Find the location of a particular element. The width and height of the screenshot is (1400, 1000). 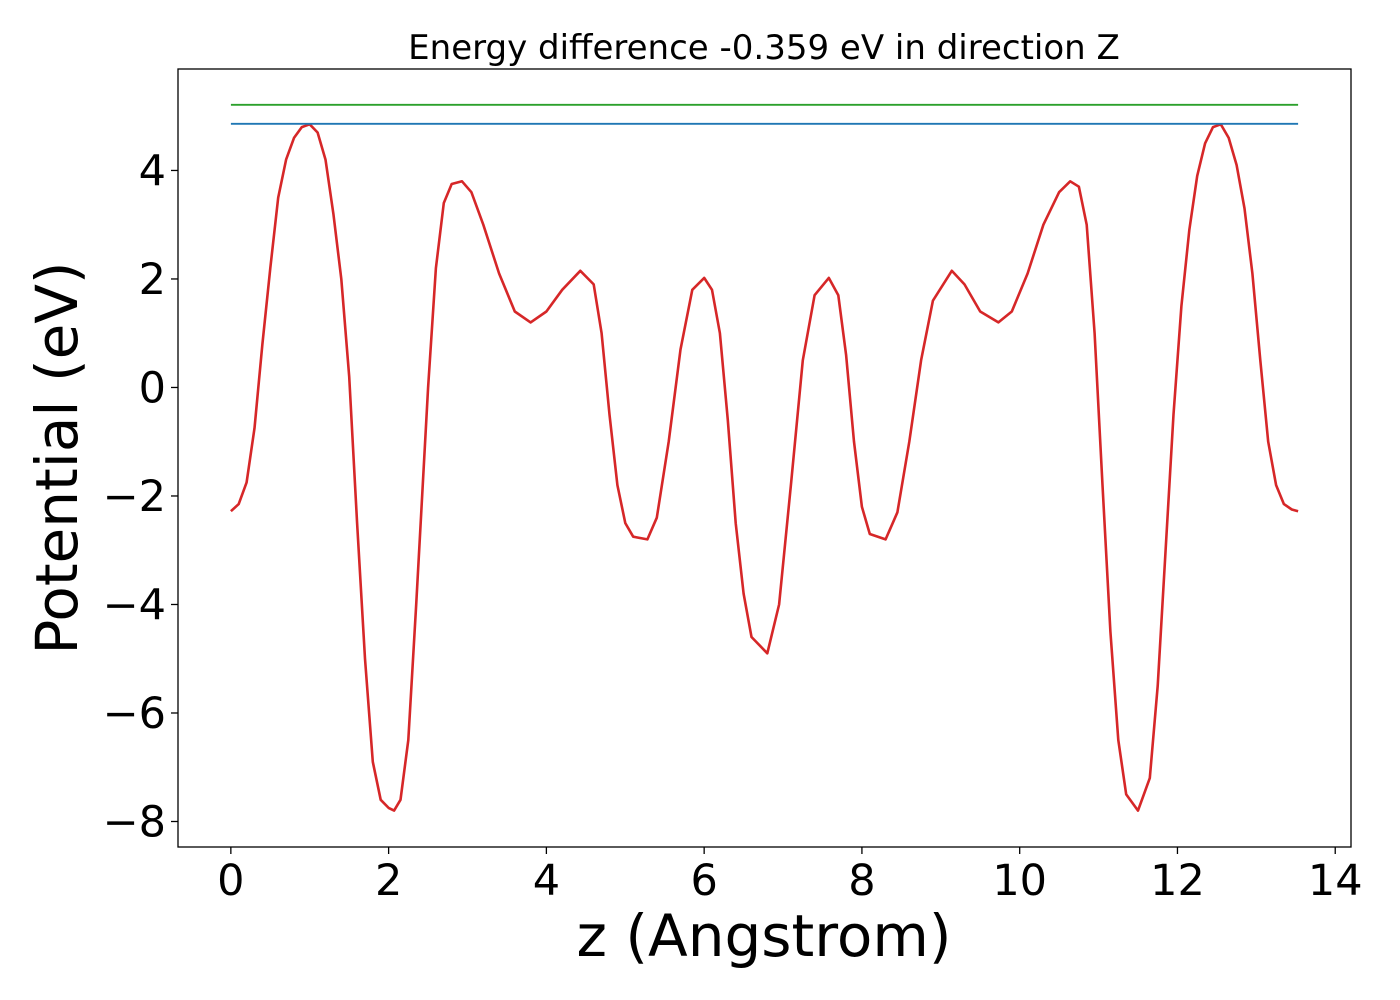

y-tick-label: −2 is located at coordinates (134, 497).